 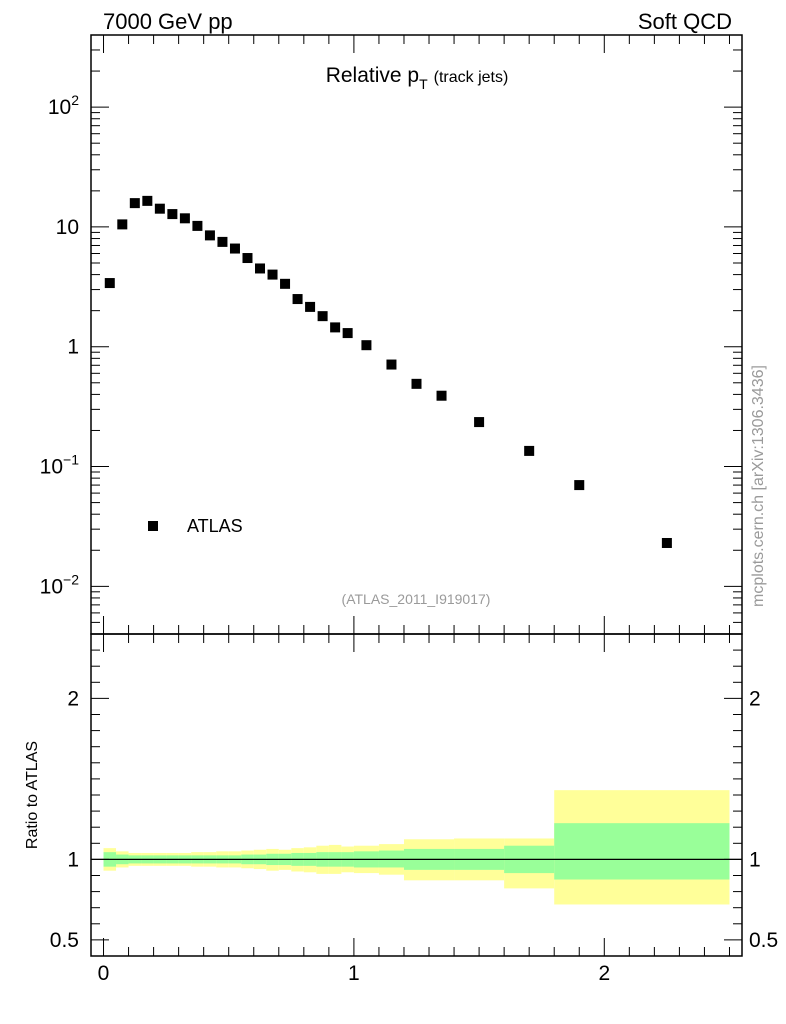 I want to click on main-y-tick-label: 10², so click(x=63, y=105).